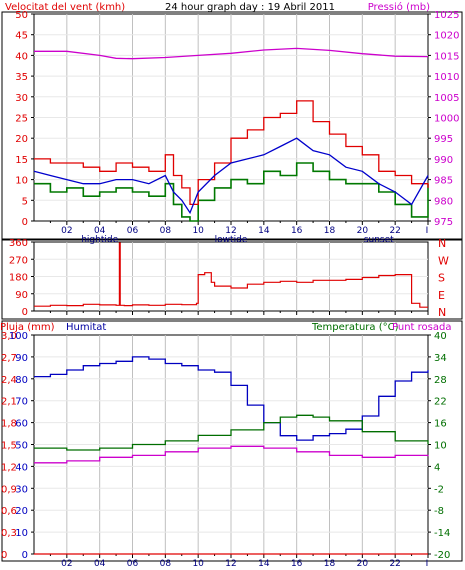  I want to click on wind-tick-label: 30, so click(21, 98).